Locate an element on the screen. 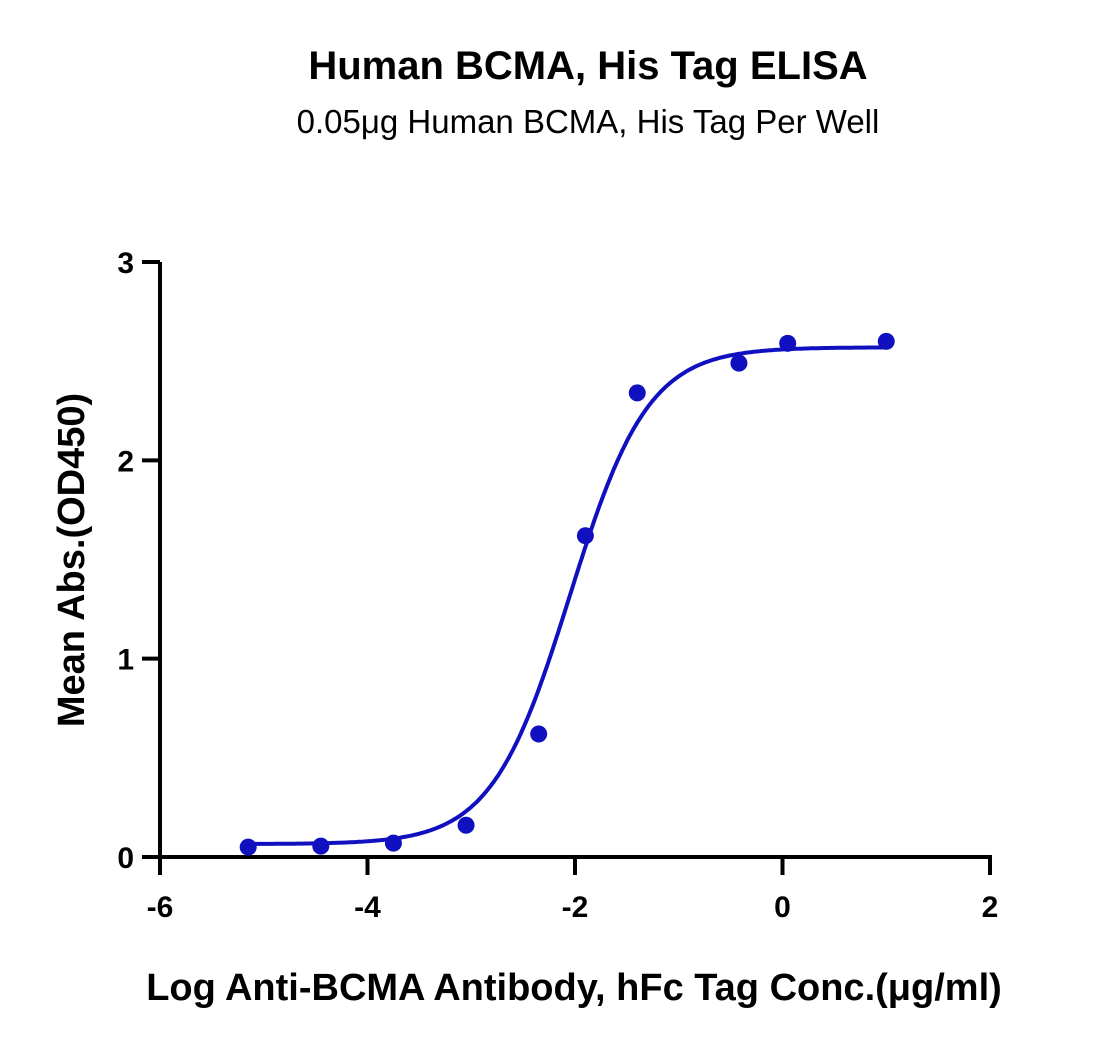  y-tick-label: 0 is located at coordinates (125, 858).